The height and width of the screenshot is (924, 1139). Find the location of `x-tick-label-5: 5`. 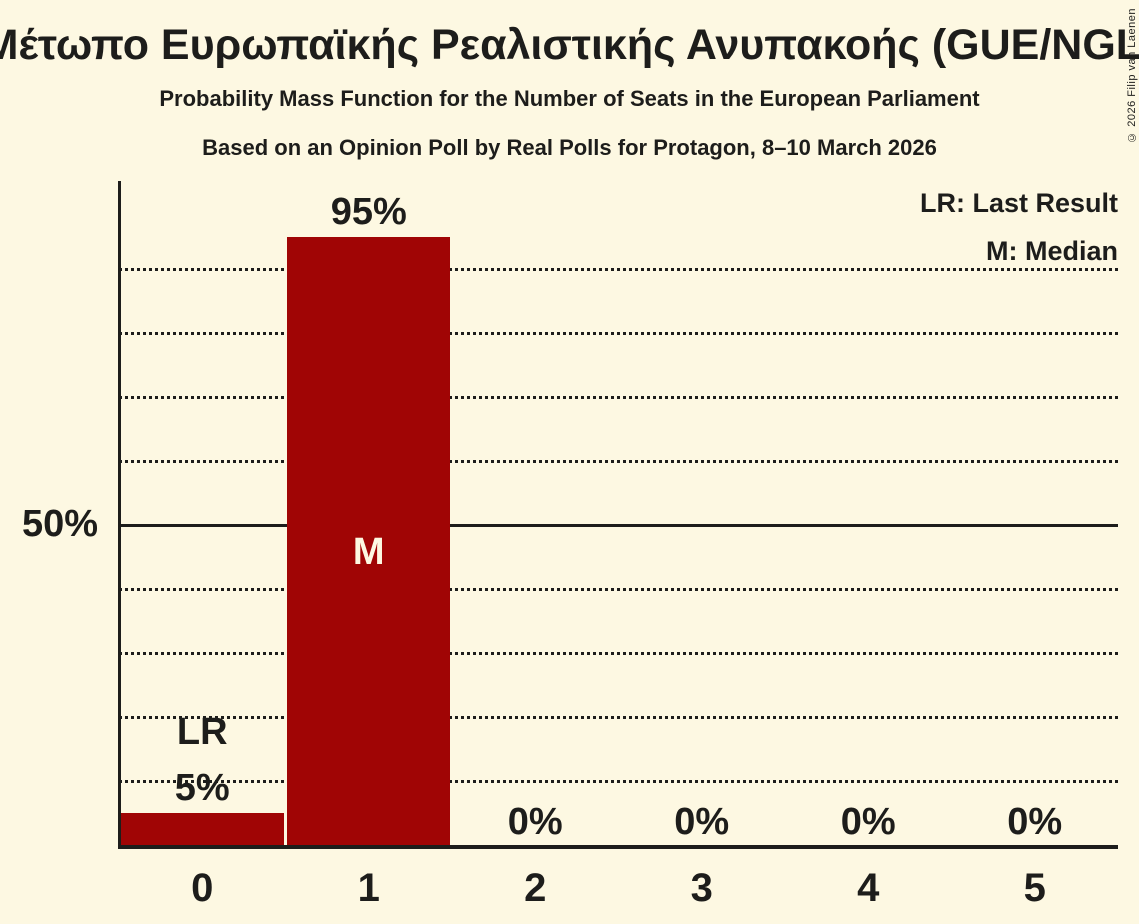

x-tick-label-5: 5 is located at coordinates (1034, 888).